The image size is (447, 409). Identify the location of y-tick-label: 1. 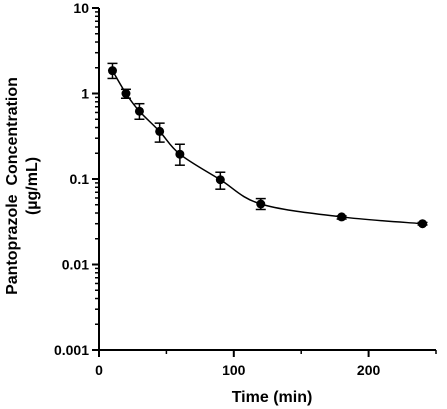
(85, 94).